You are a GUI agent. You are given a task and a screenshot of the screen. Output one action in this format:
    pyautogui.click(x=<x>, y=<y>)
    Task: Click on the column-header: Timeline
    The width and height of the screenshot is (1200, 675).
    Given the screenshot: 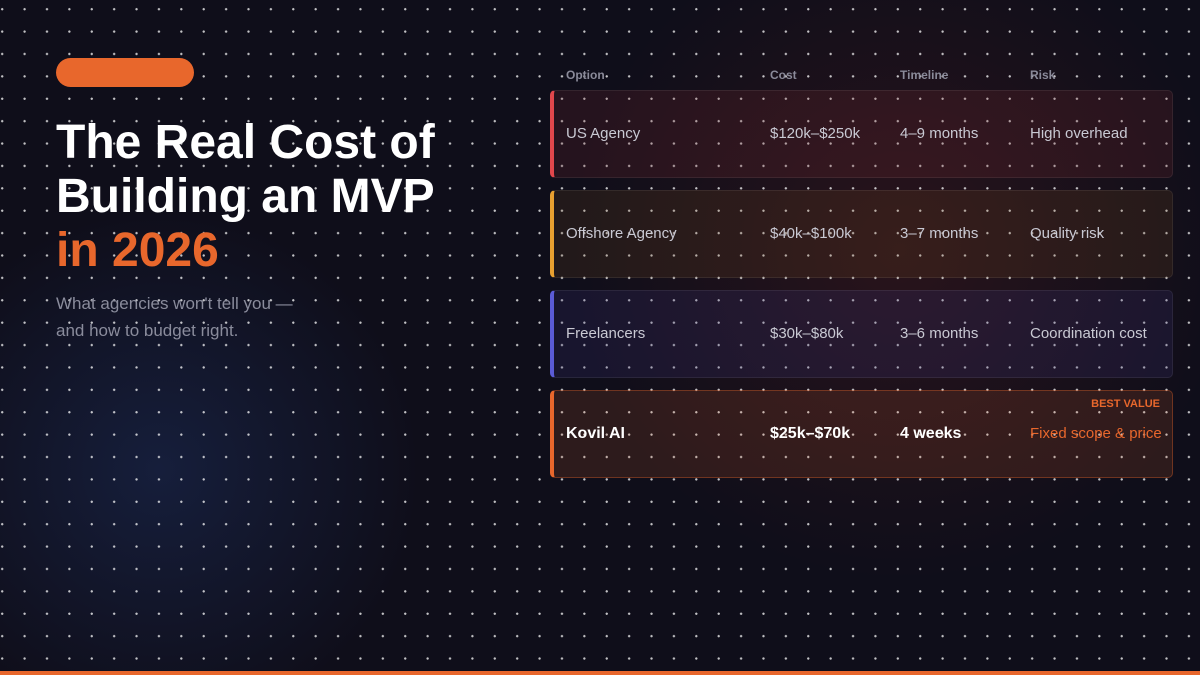 What is the action you would take?
    pyautogui.click(x=924, y=75)
    